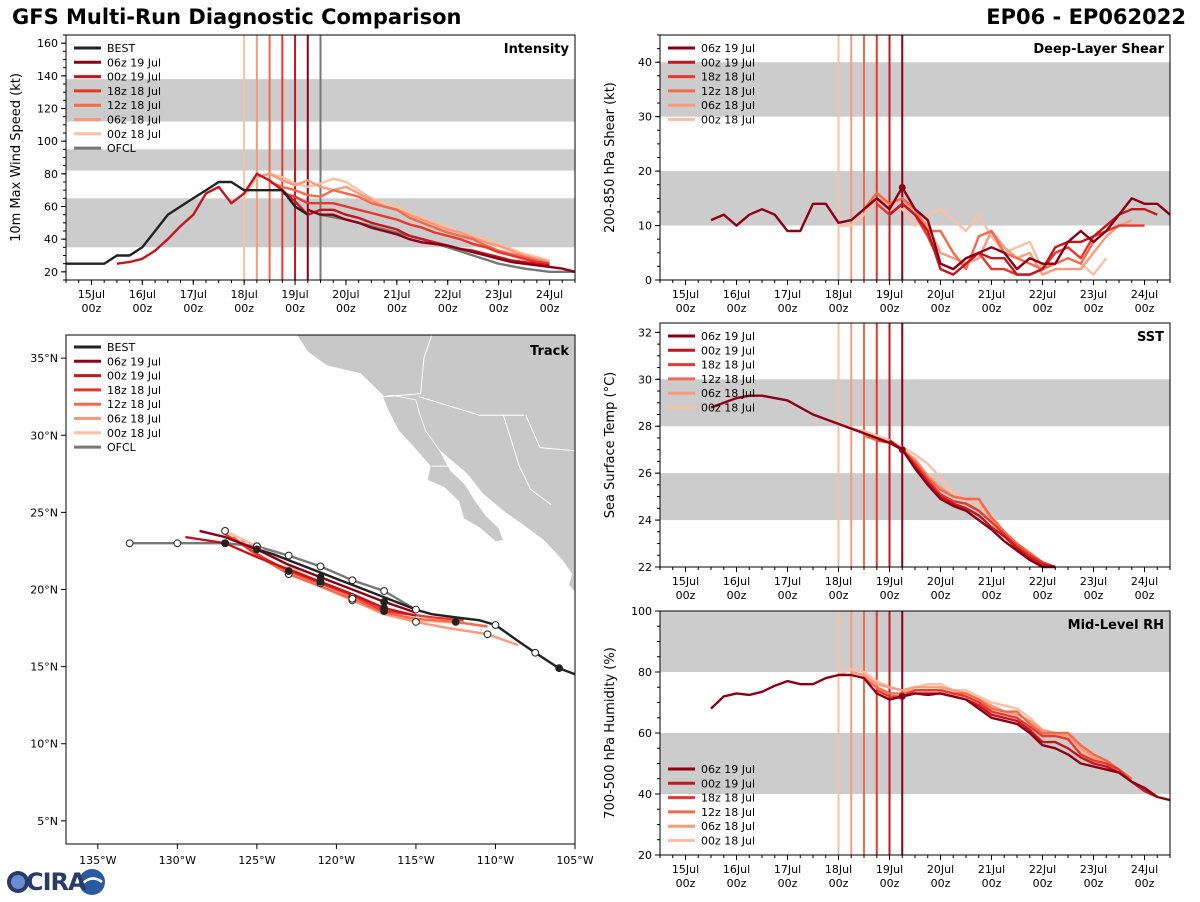 The width and height of the screenshot is (1200, 902). I want to click on y-axis-label: 200-850 hPa Shear (kt), so click(610, 157).